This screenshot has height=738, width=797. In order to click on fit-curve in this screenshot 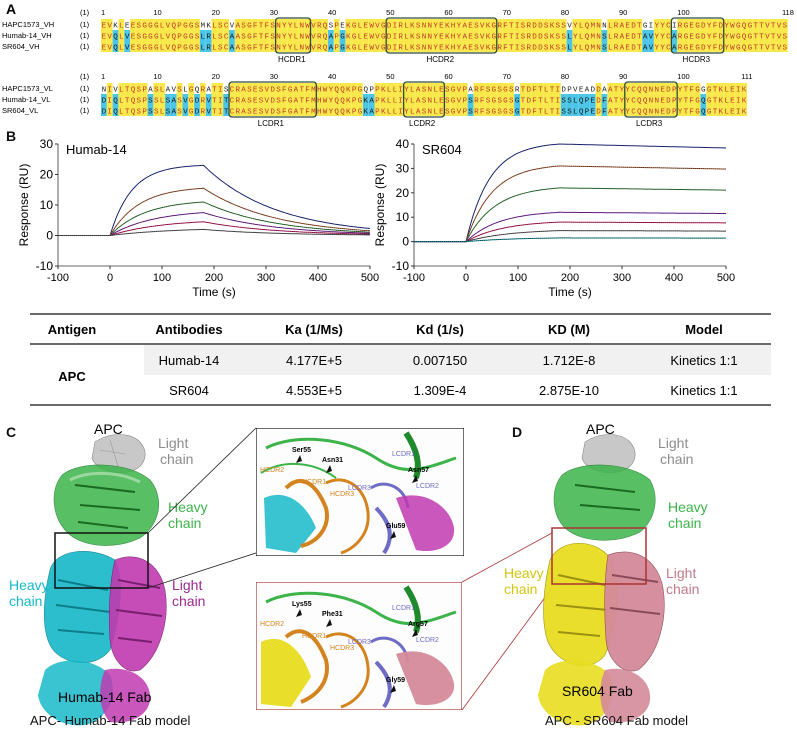, I will do `click(570, 231)`.